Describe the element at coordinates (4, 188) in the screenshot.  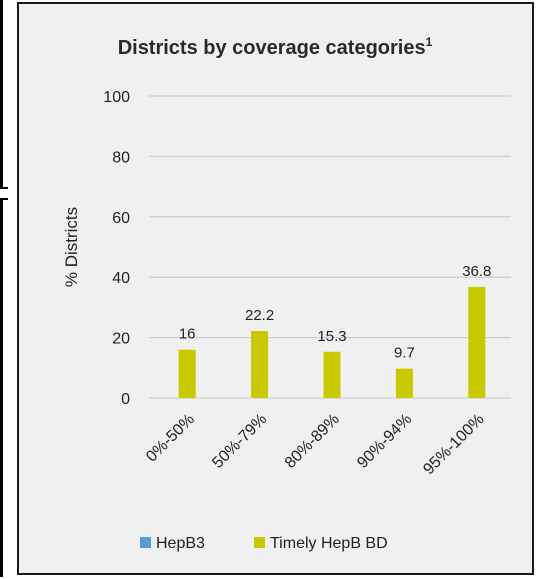
I see `left-panel-edge-top-bottom` at that location.